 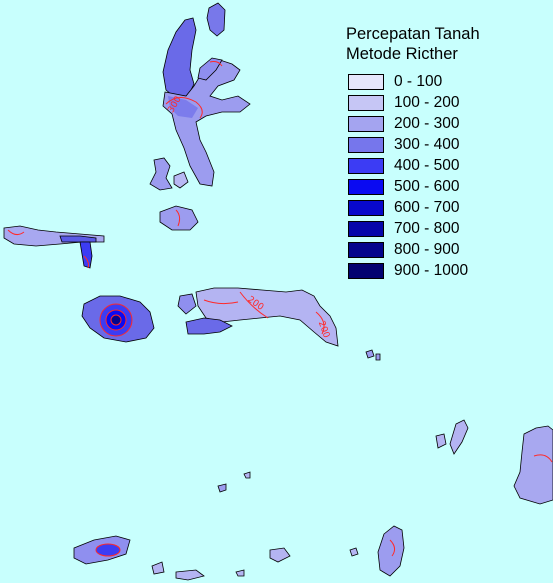 I want to click on legend-range-label: 0 - 100, so click(x=418, y=81).